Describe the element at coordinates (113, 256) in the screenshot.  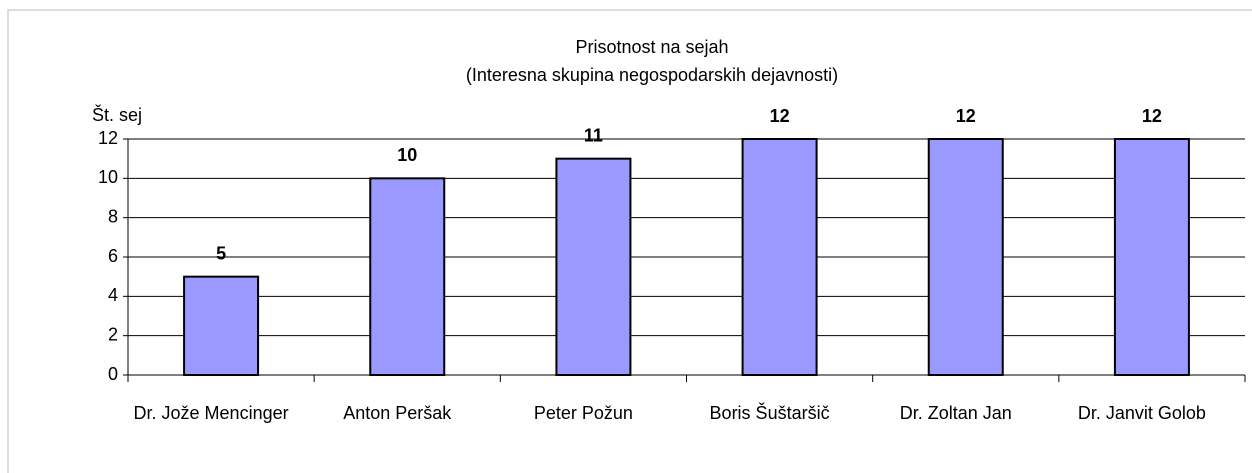
I see `y-tick-label: 6` at that location.